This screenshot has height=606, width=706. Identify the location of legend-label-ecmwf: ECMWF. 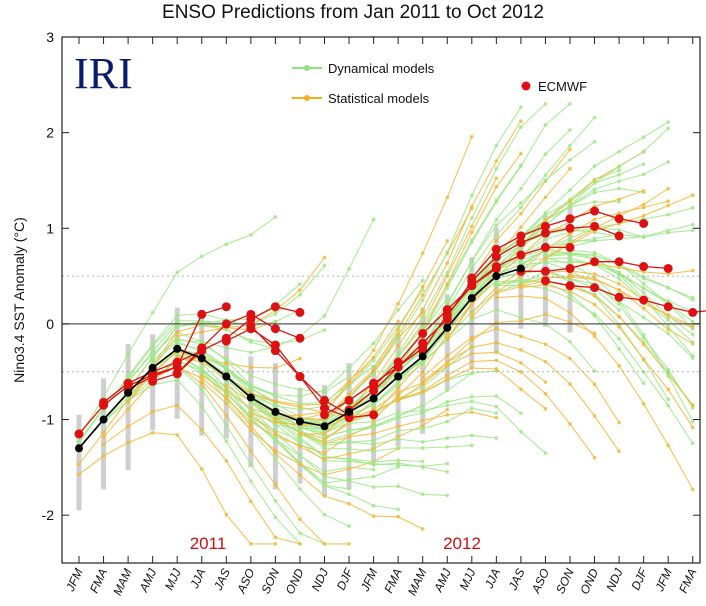
(562, 86).